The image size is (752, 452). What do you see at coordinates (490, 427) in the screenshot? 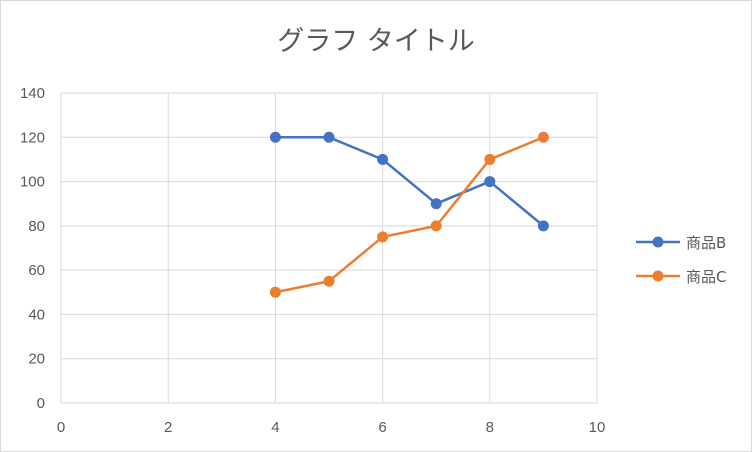
I see `x-tick-label-8: 8` at bounding box center [490, 427].